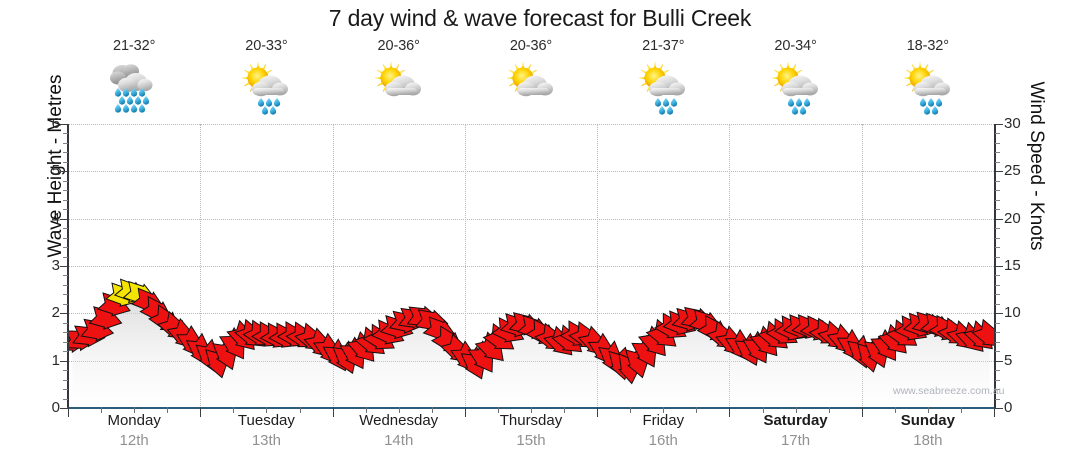 This screenshot has height=475, width=1080. Describe the element at coordinates (795, 46) in the screenshot. I see `temperature-range-label: 20-34°` at that location.